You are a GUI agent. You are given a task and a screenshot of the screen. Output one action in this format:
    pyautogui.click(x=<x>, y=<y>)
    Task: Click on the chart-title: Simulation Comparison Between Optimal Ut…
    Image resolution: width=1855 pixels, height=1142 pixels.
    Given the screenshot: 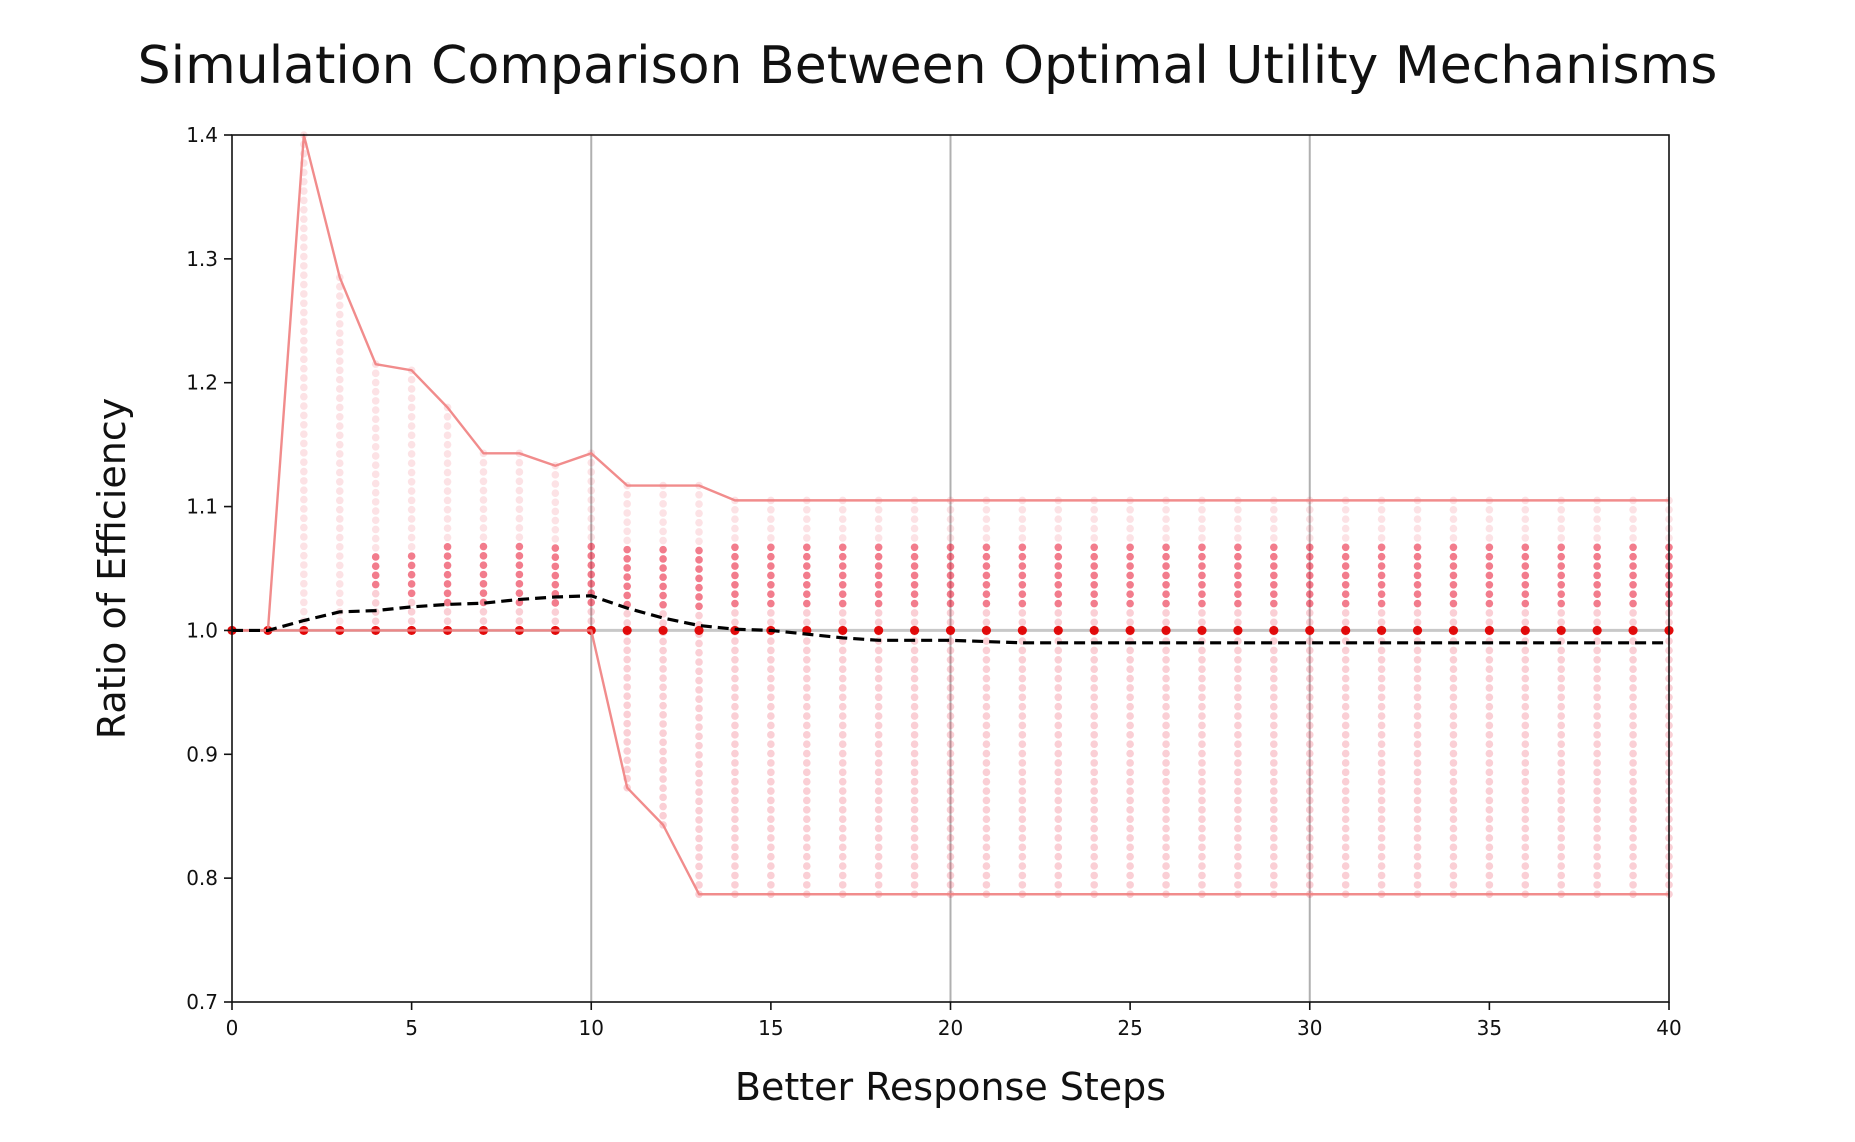 What is the action you would take?
    pyautogui.click(x=927, y=66)
    